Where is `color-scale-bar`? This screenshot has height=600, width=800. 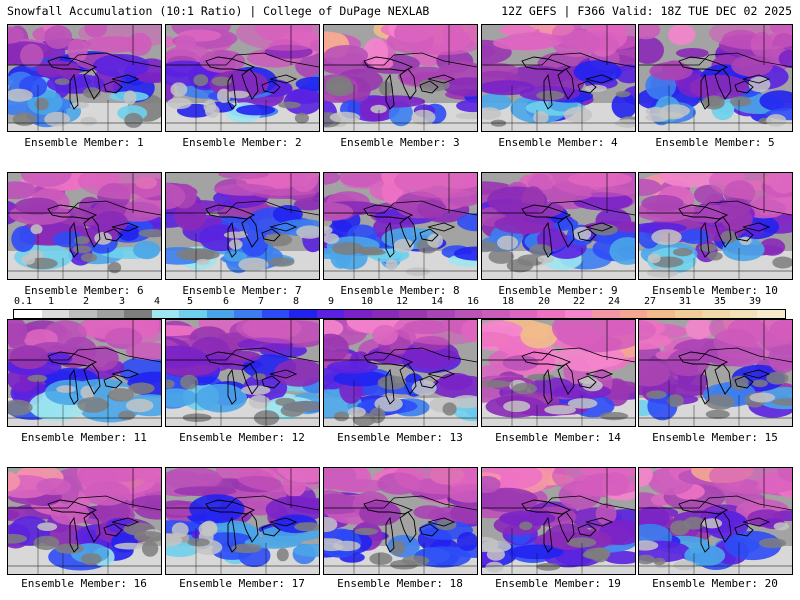
color-scale-bar is located at coordinates (399, 314).